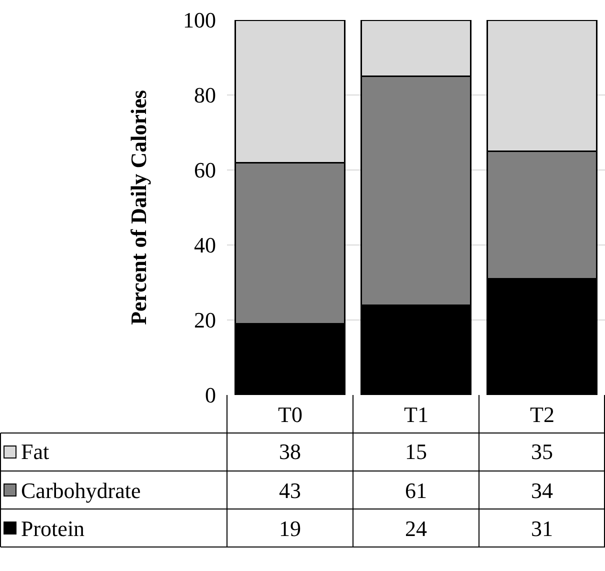 This screenshot has height=571, width=605. Describe the element at coordinates (138, 207) in the screenshot. I see `y-axis-title: Percent of Daily Calories` at that location.